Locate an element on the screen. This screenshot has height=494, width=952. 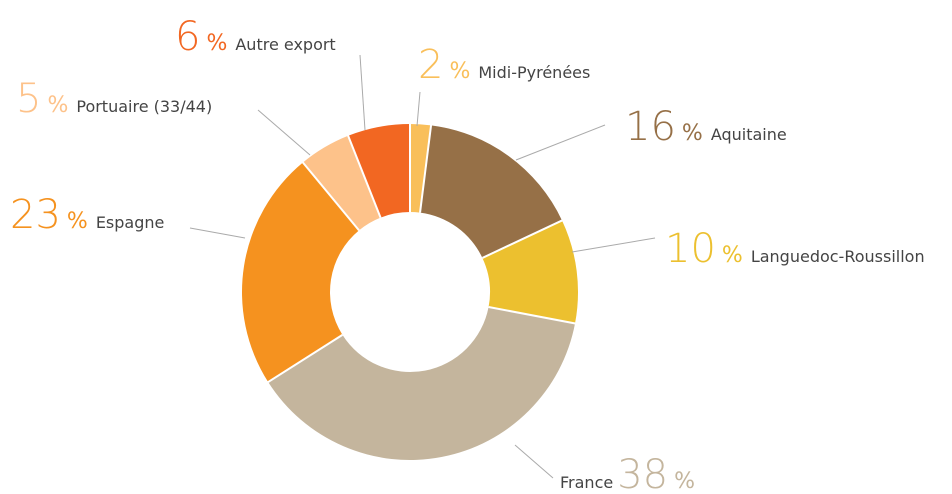
slice-label: 23% Espagne is located at coordinates (87, 215).